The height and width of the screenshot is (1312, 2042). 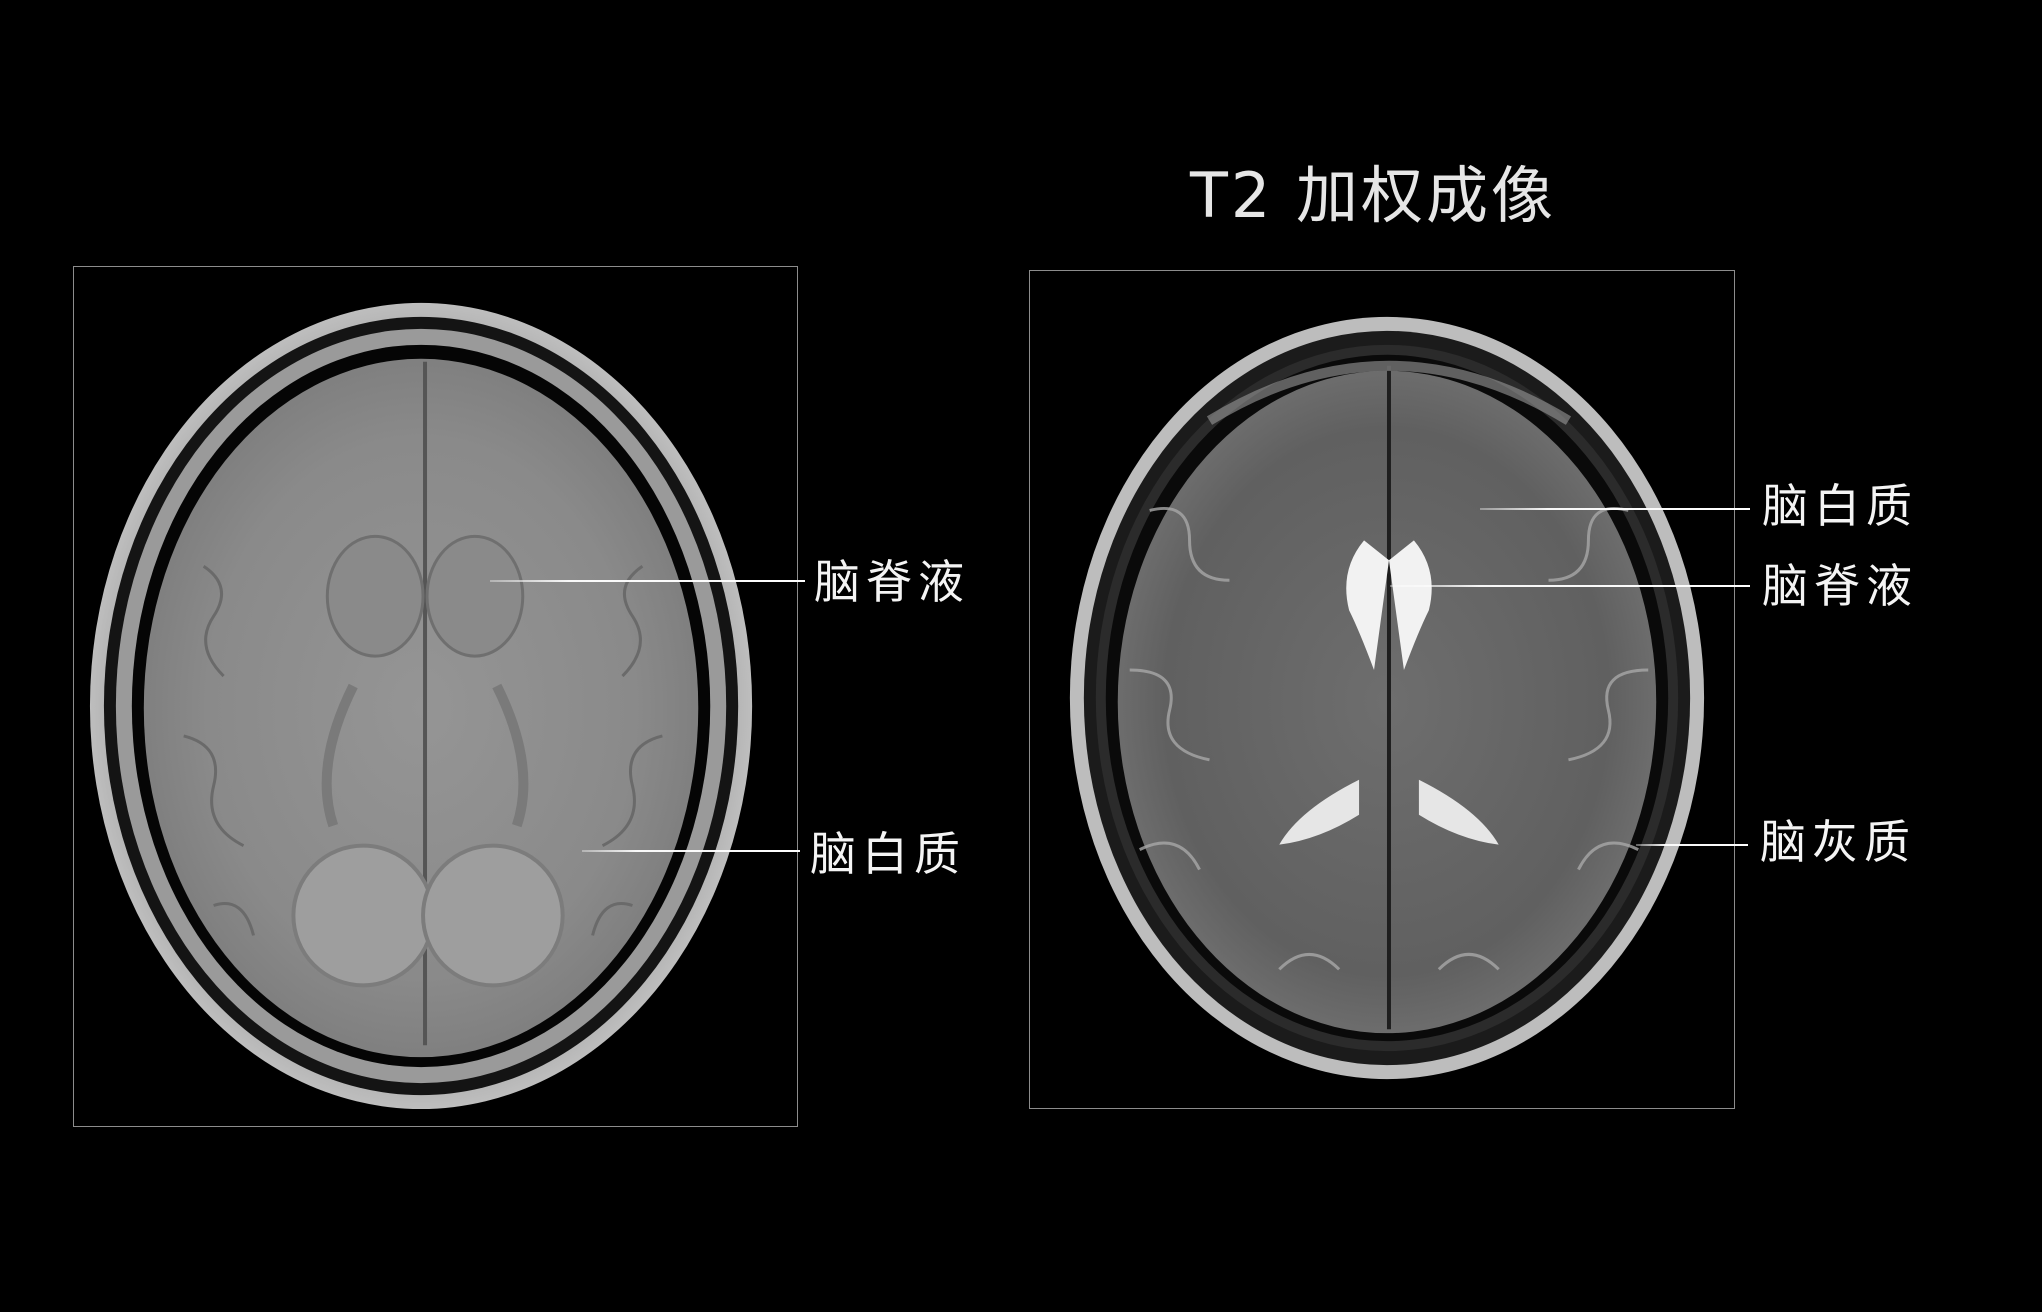 I want to click on right-label-csf: 脑脊液, so click(x=1840, y=586).